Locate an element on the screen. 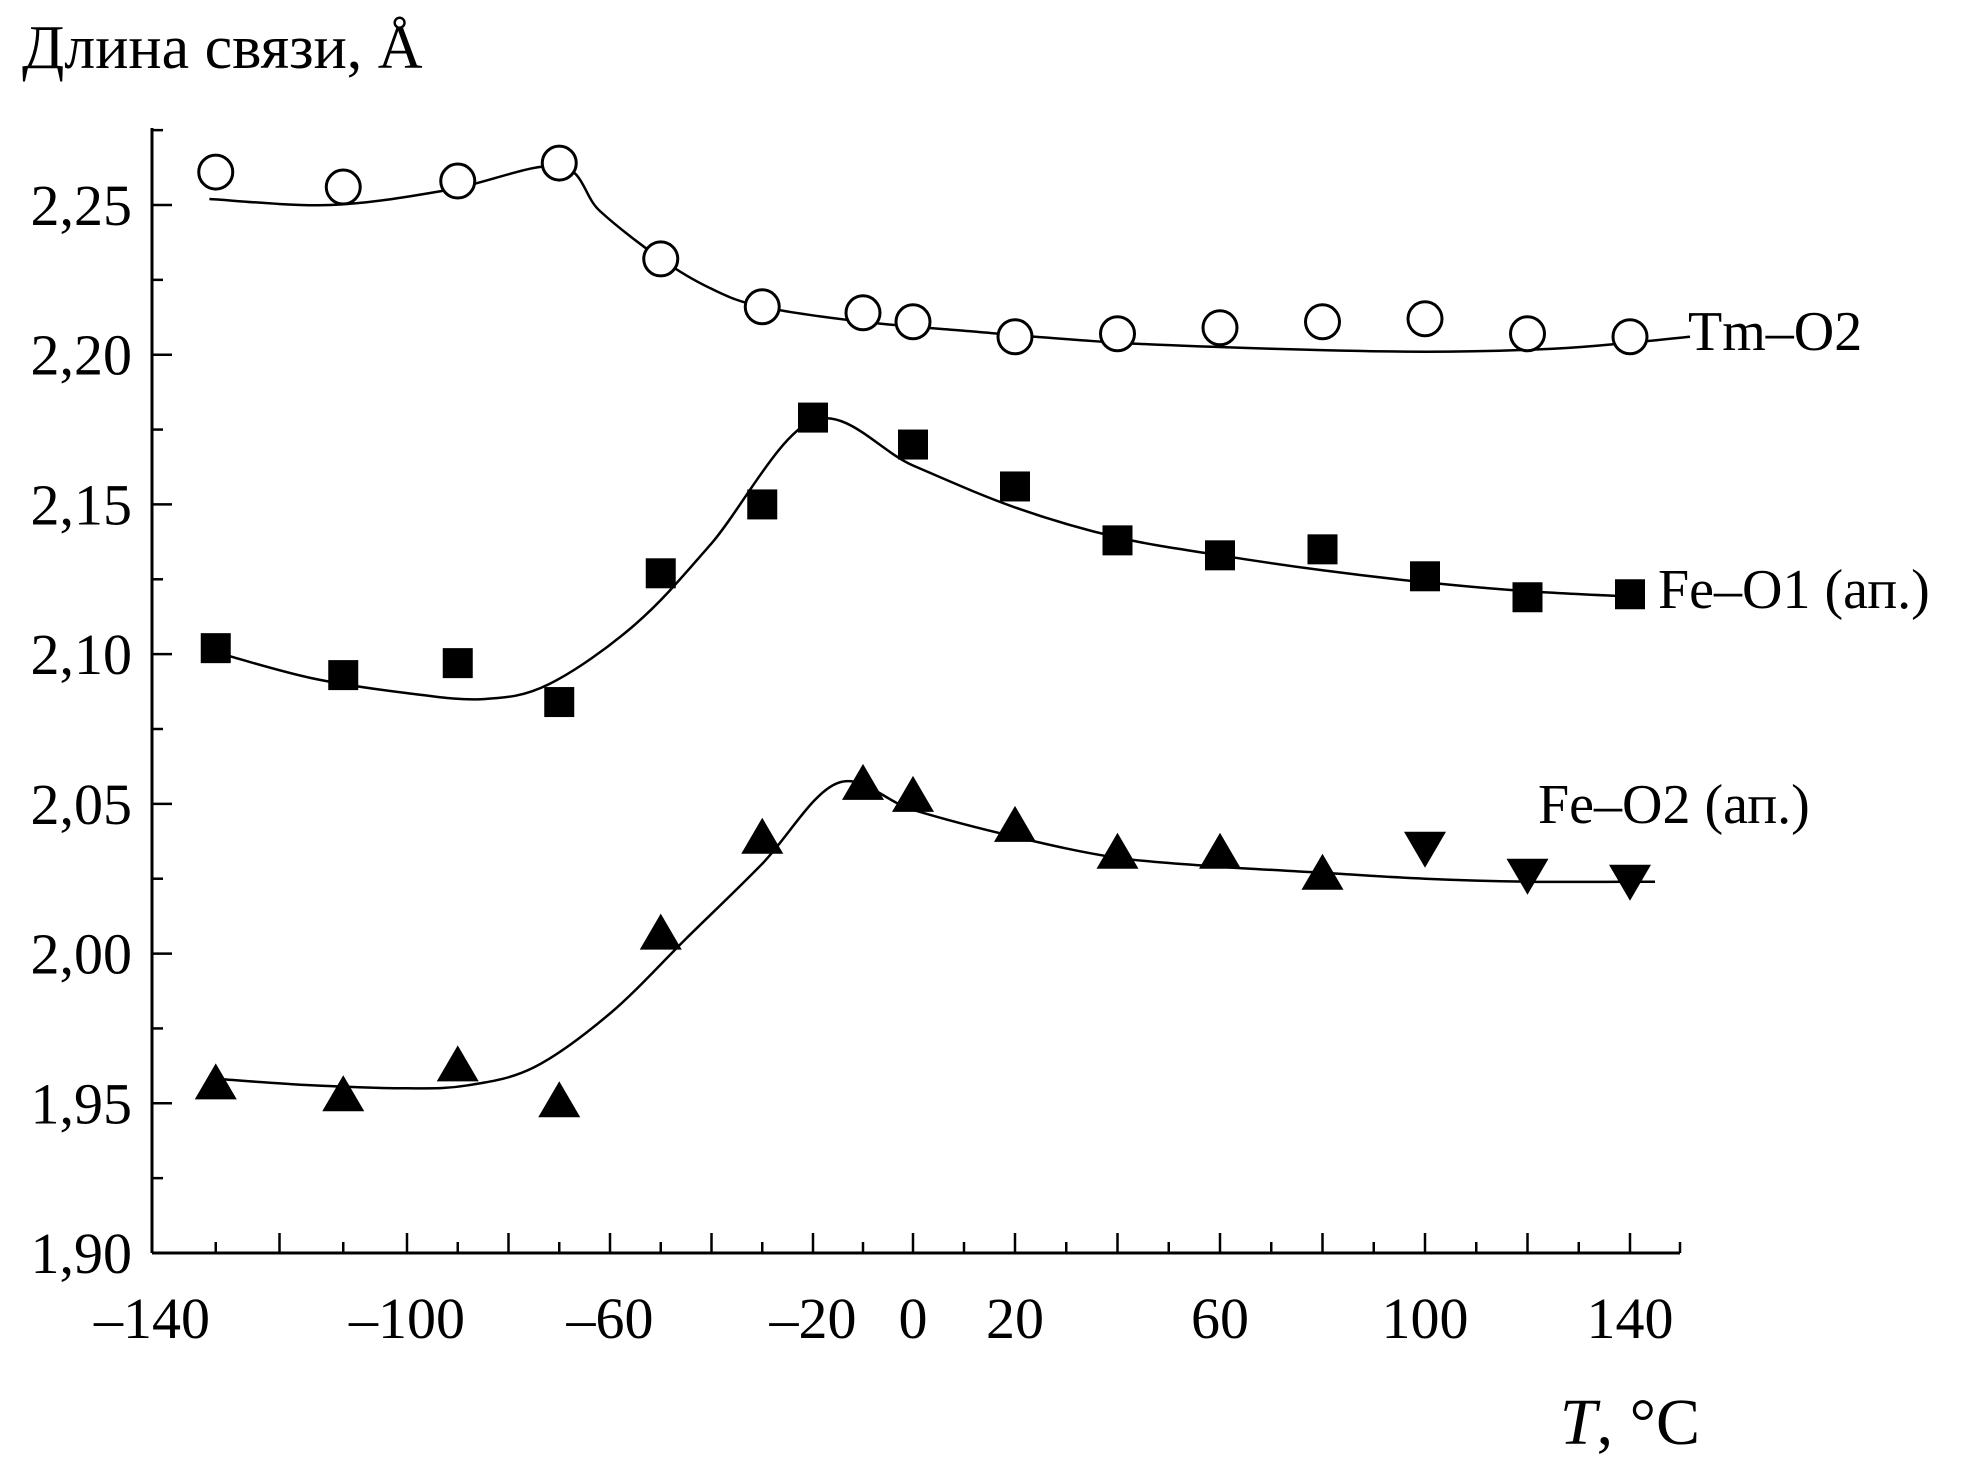  y-tick-label: 2,05 is located at coordinates (82, 804).